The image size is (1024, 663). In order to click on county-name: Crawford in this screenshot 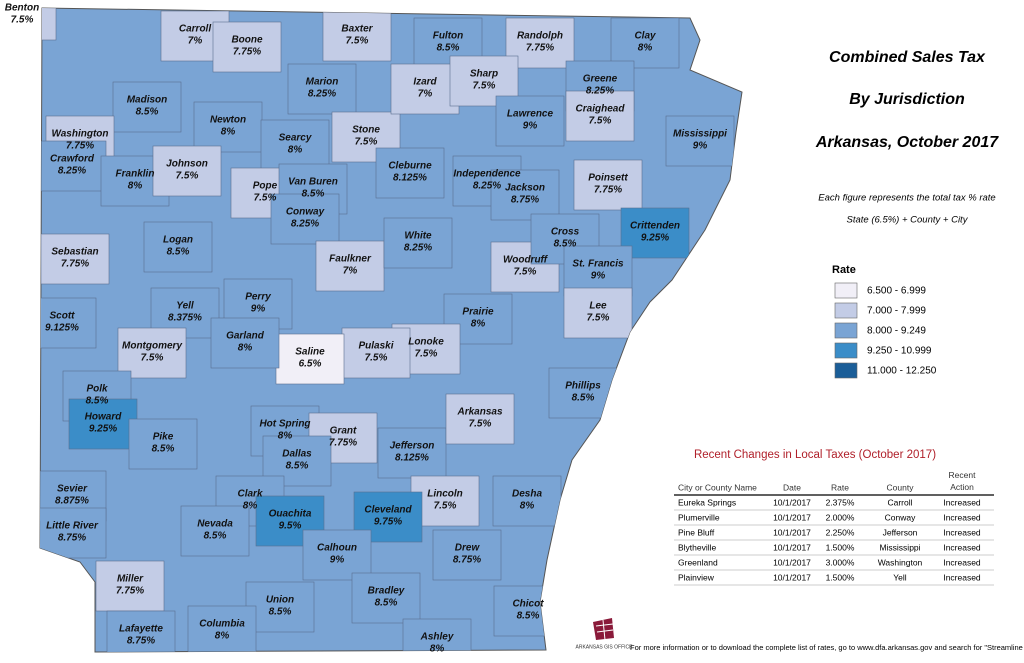, I will do `click(72, 159)`.